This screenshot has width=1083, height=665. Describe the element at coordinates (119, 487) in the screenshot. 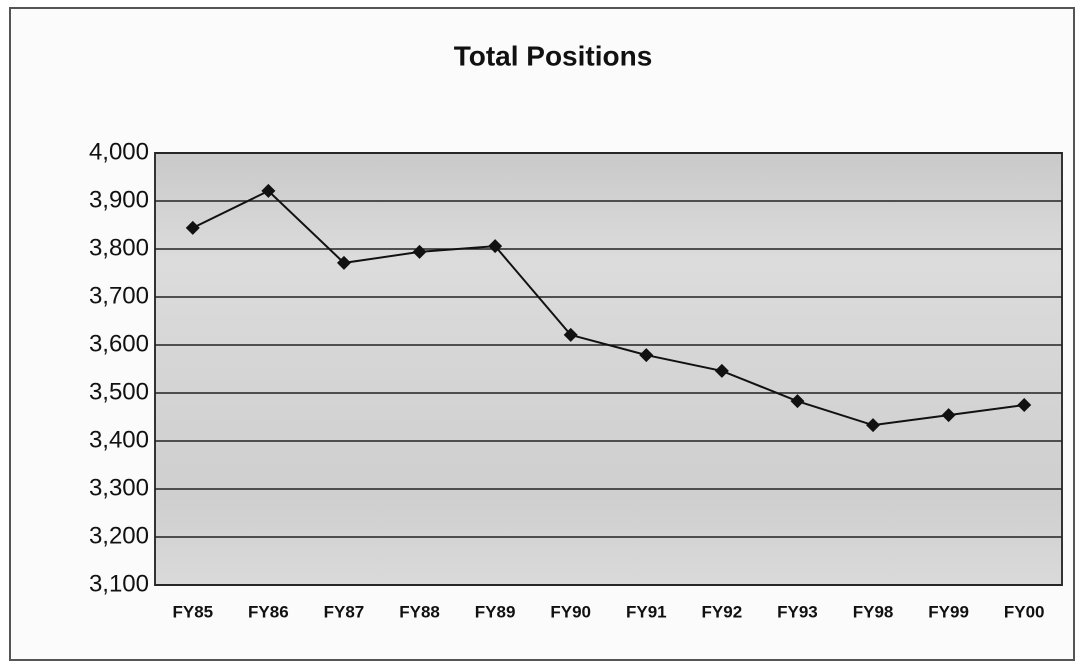

I see `y-tick-label: 3,300` at that location.